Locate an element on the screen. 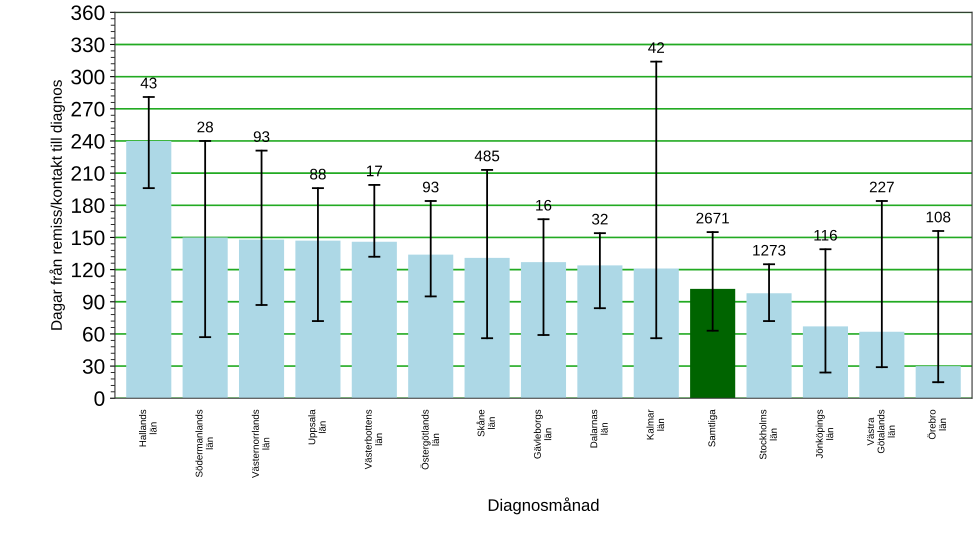  x-tick-label: Örebro län is located at coordinates (936, 425).